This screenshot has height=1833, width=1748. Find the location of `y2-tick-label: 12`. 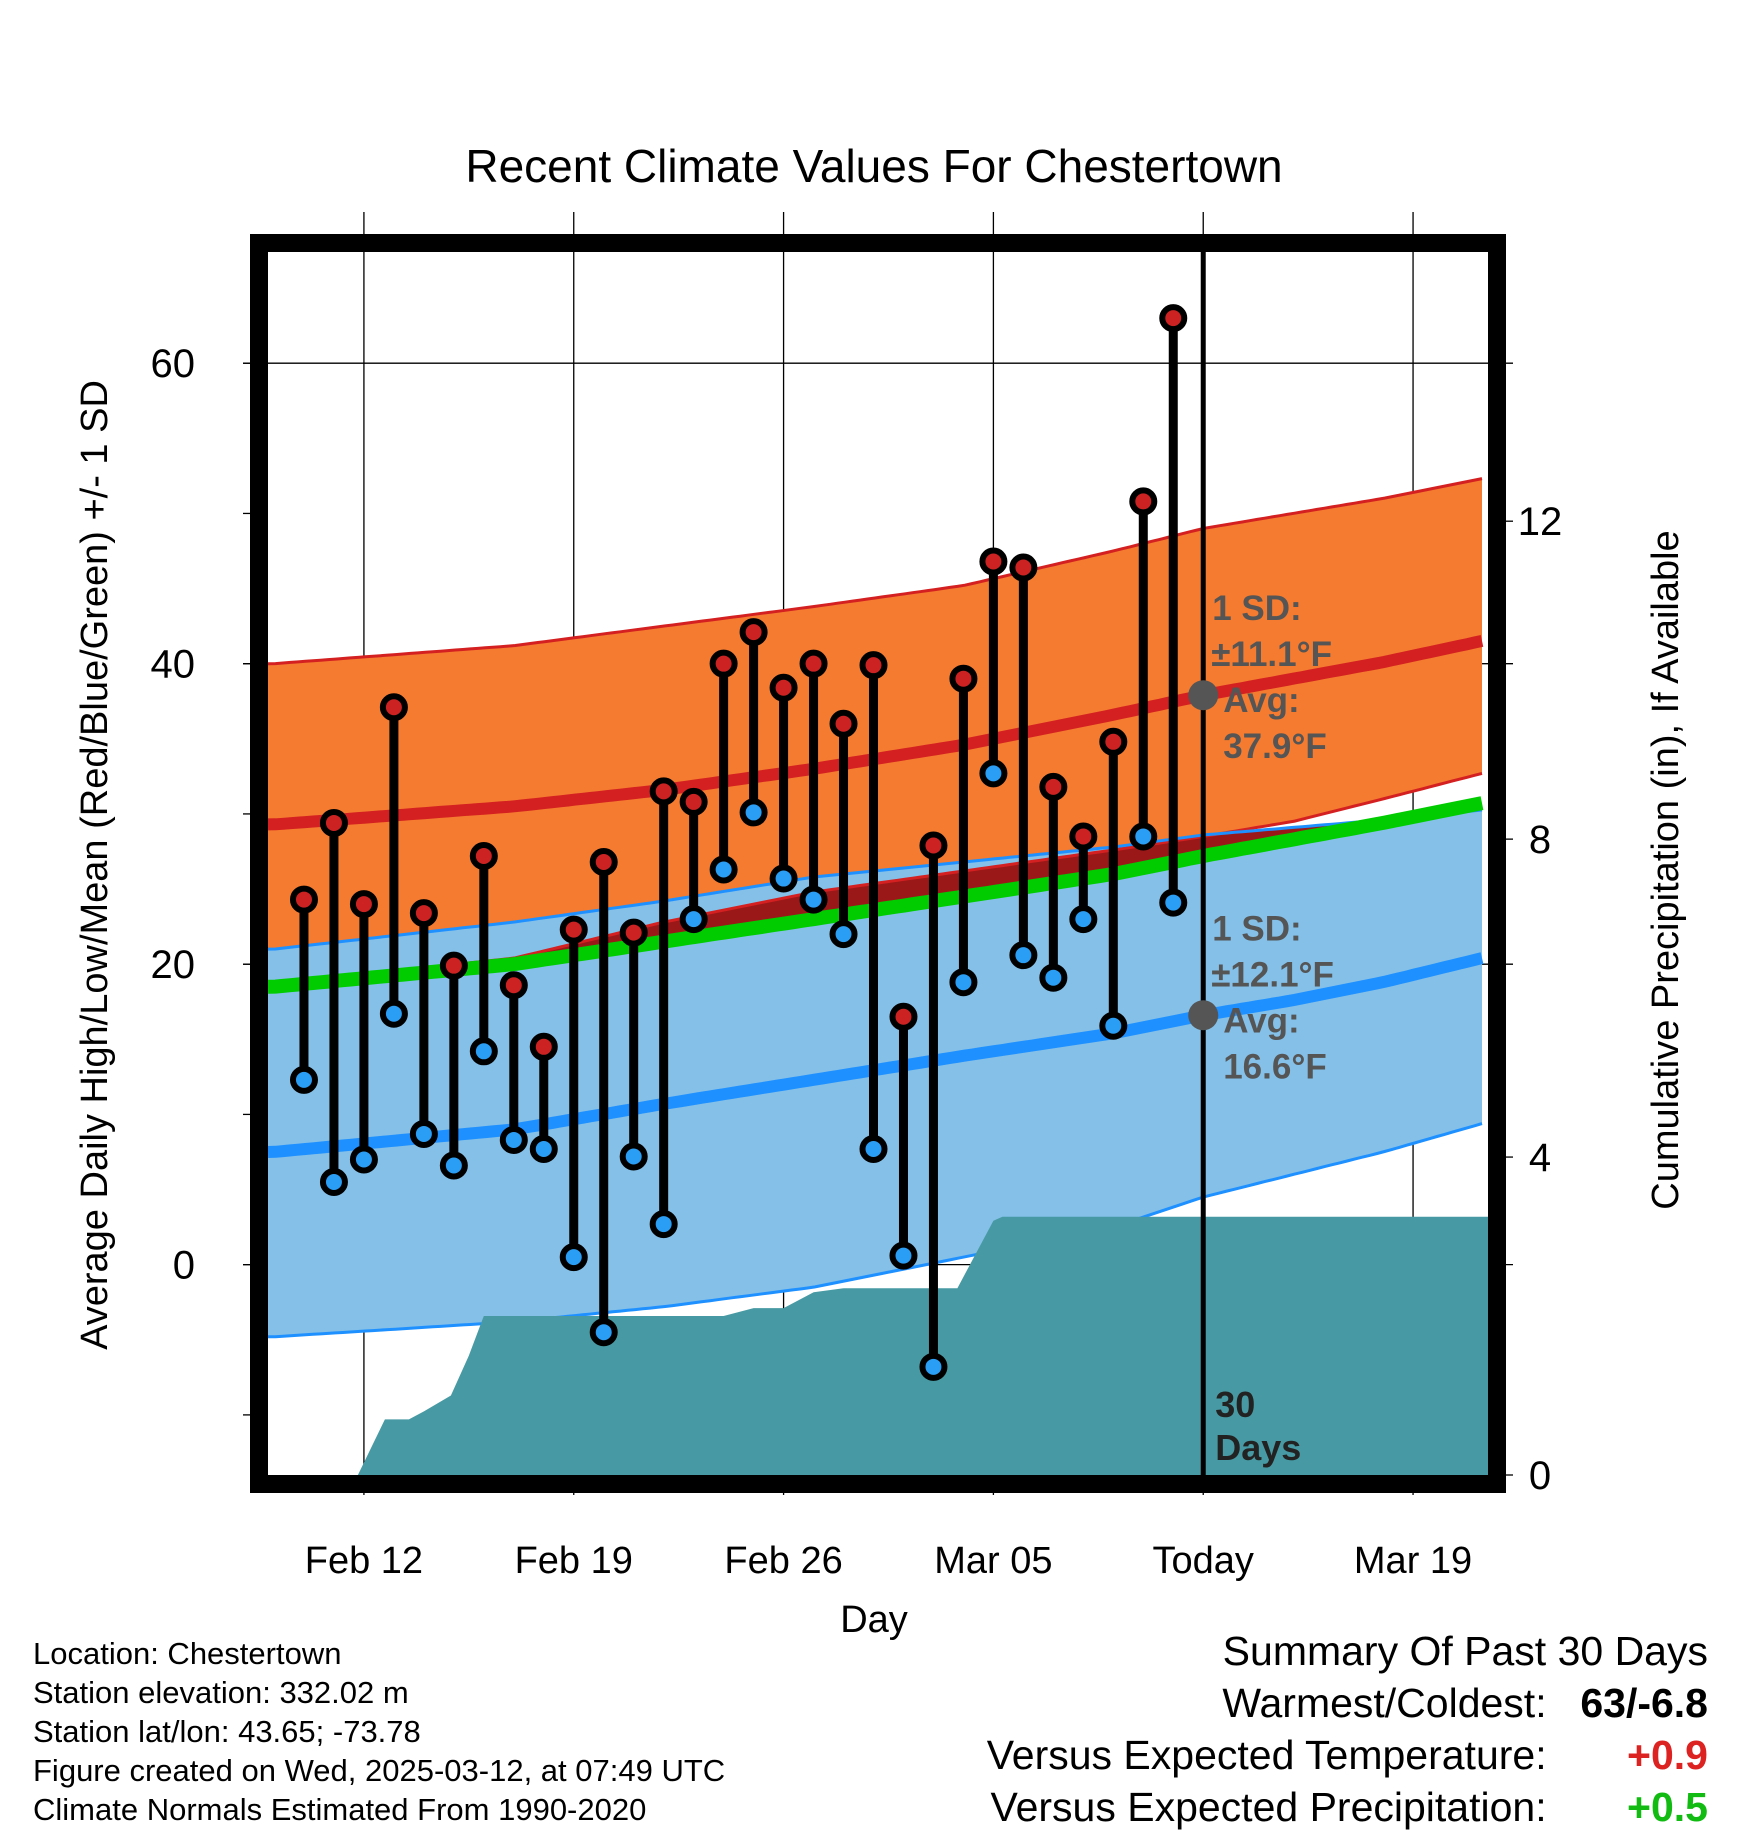

y2-tick-label: 12 is located at coordinates (1540, 522).